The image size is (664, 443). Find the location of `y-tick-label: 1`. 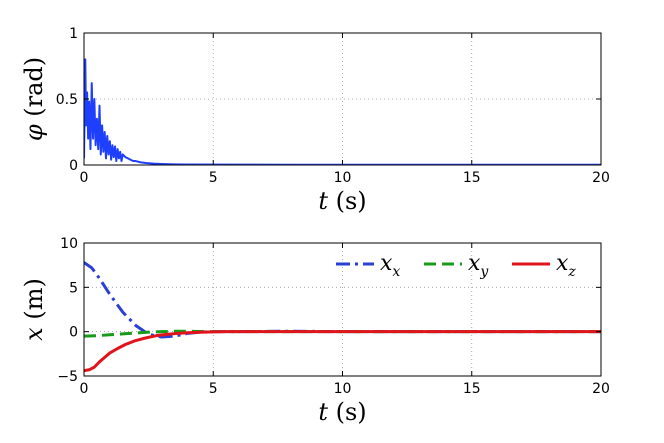

y-tick-label: 1 is located at coordinates (73, 34).